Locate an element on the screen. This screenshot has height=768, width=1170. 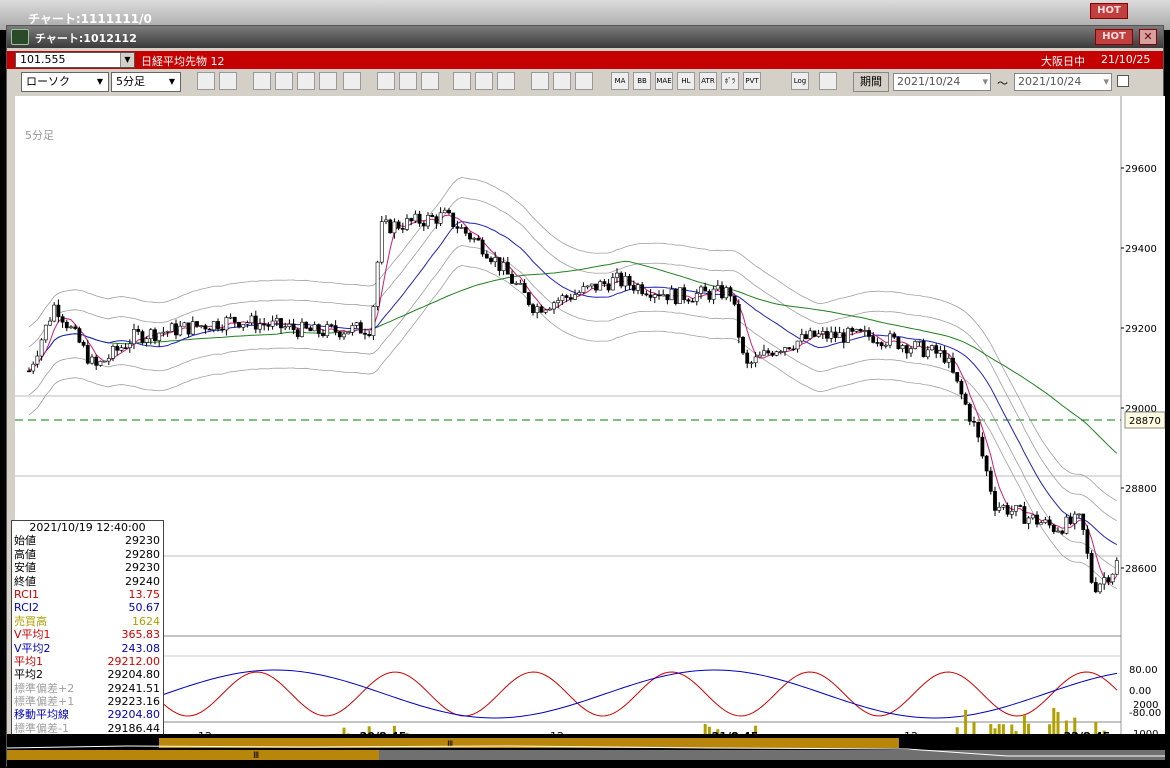
date-to-input: 2021/10/24 ▾ is located at coordinates (1063, 82).